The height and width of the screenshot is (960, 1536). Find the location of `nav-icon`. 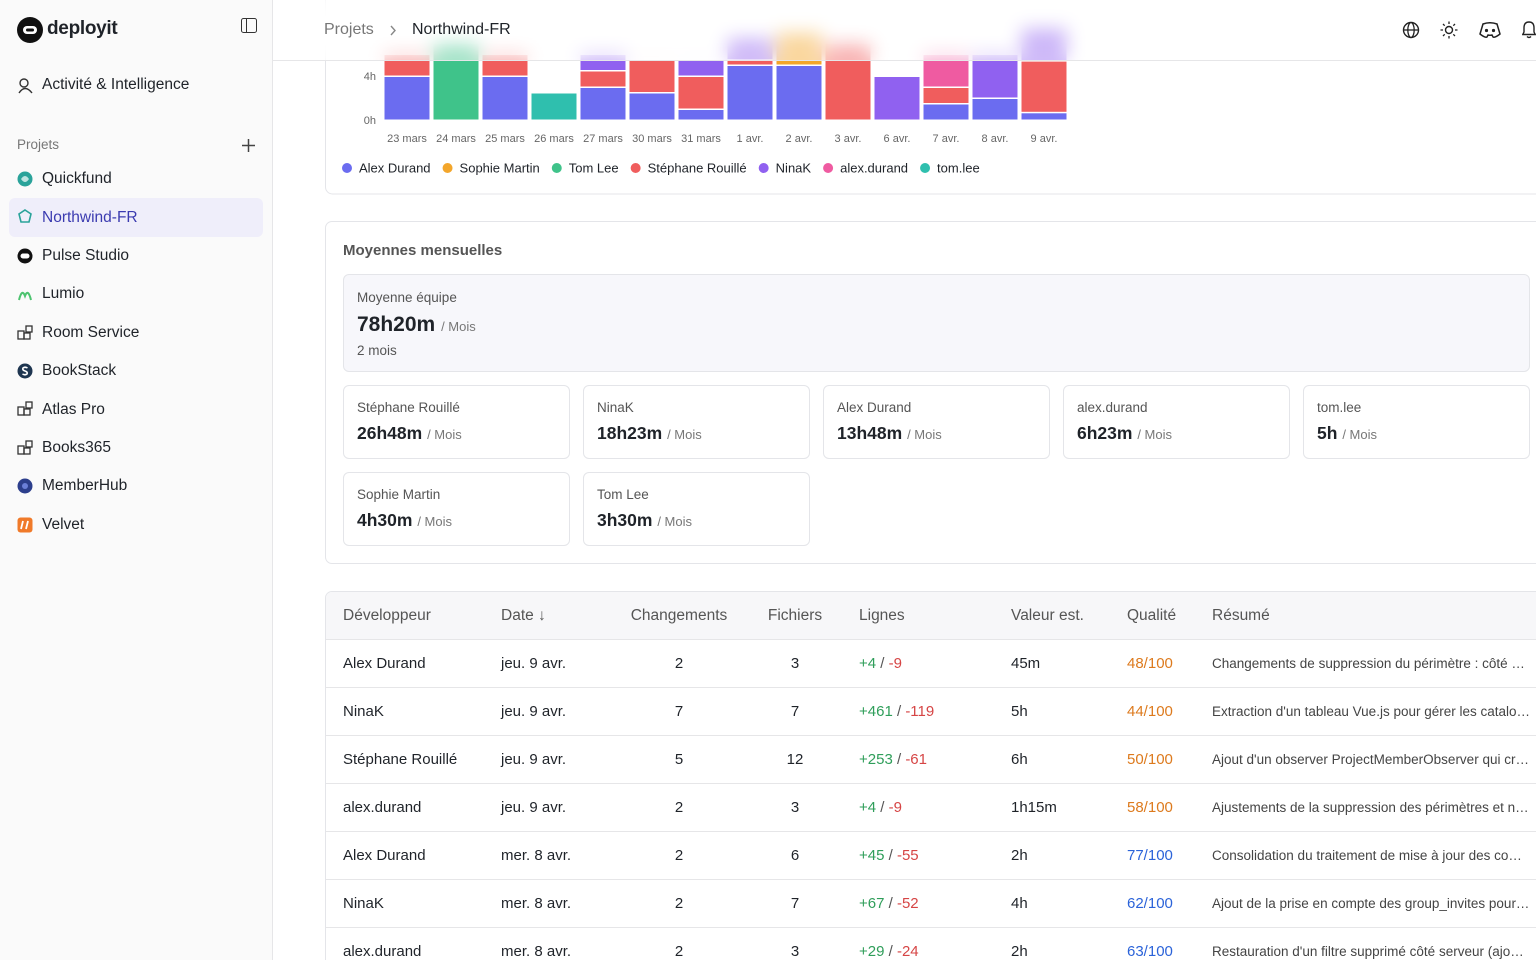

nav-icon is located at coordinates (25, 86).